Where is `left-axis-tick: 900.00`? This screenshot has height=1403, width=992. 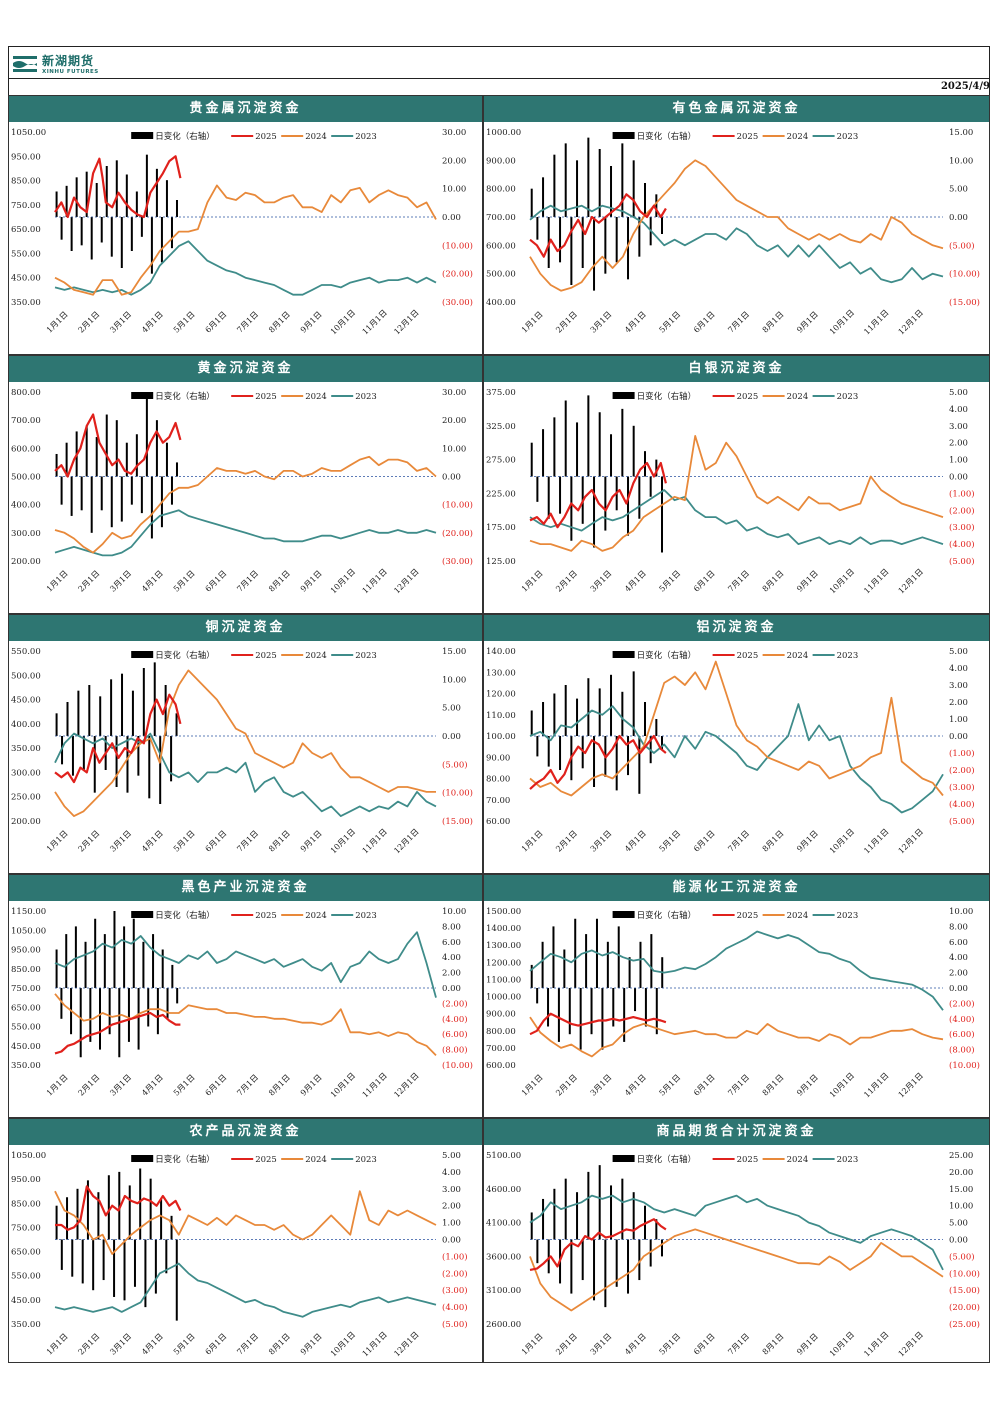
left-axis-tick: 900.00 is located at coordinates (501, 161).